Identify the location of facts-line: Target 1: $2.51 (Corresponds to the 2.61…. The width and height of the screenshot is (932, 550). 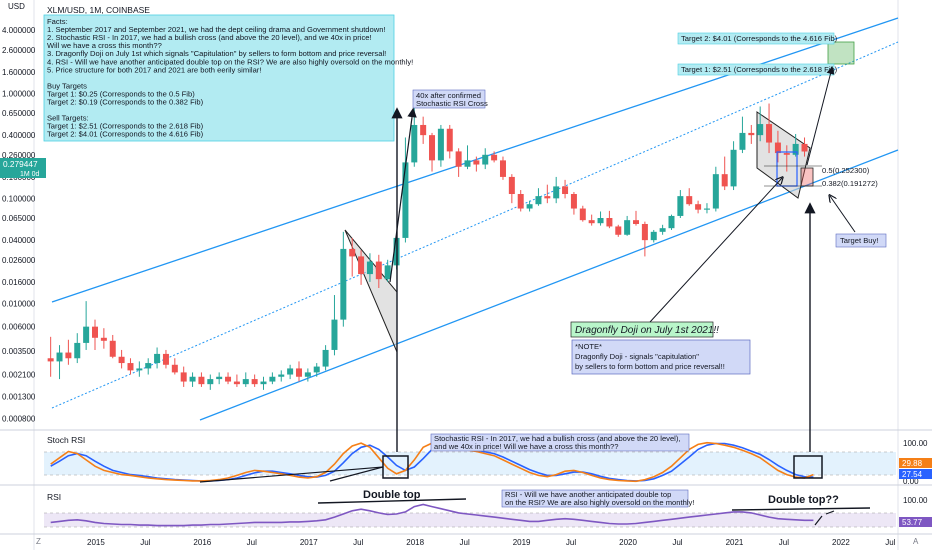
(125, 126).